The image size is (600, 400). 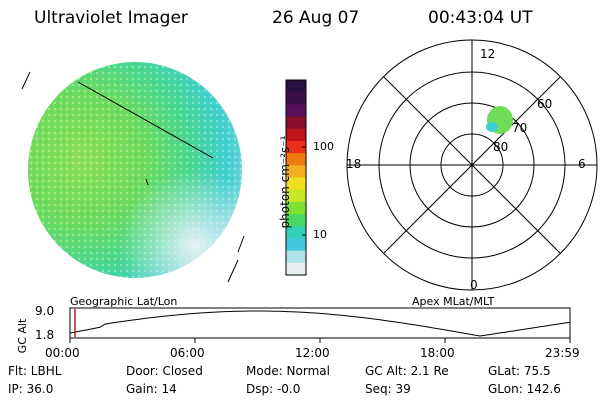 I want to click on terminator-line, so click(x=145, y=120).